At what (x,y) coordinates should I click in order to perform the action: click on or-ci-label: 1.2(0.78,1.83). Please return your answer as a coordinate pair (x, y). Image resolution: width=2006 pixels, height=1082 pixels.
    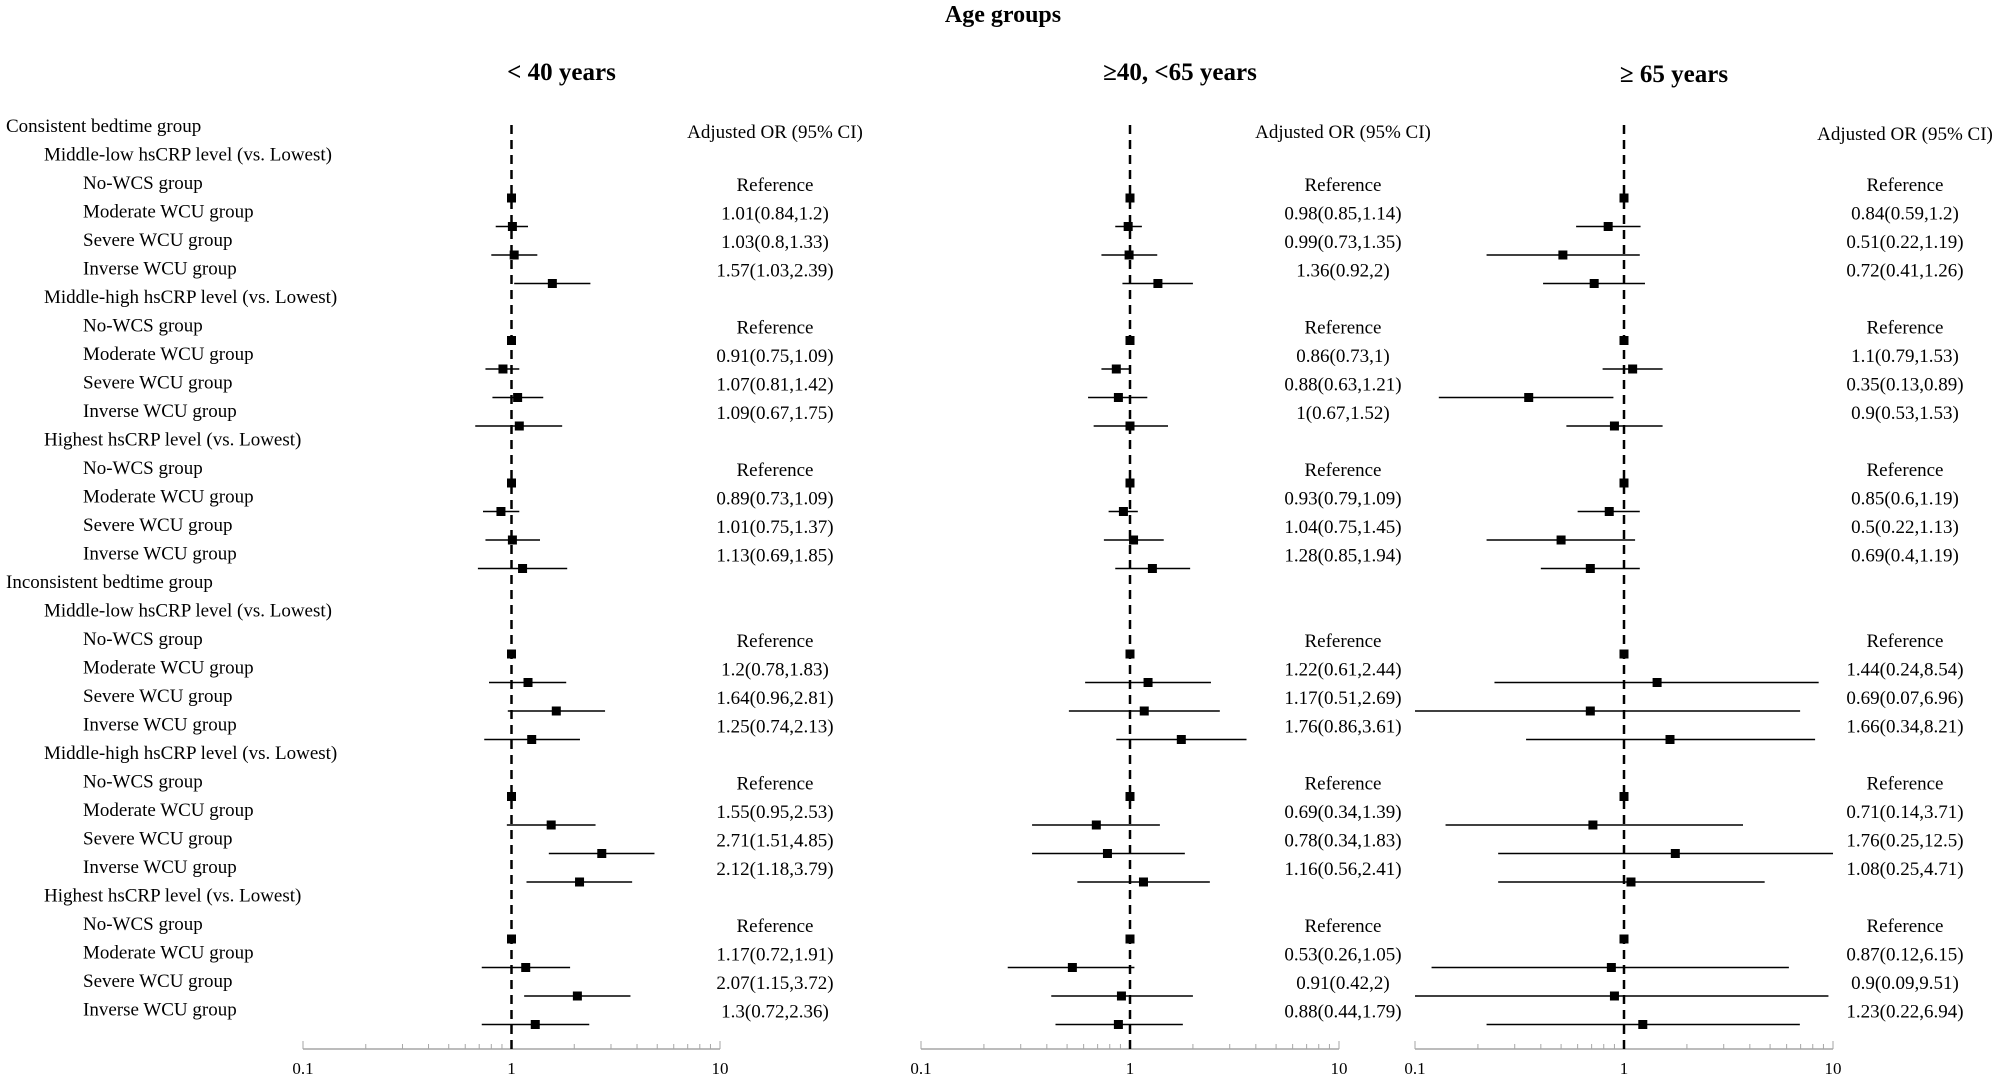
    Looking at the image, I should click on (775, 670).